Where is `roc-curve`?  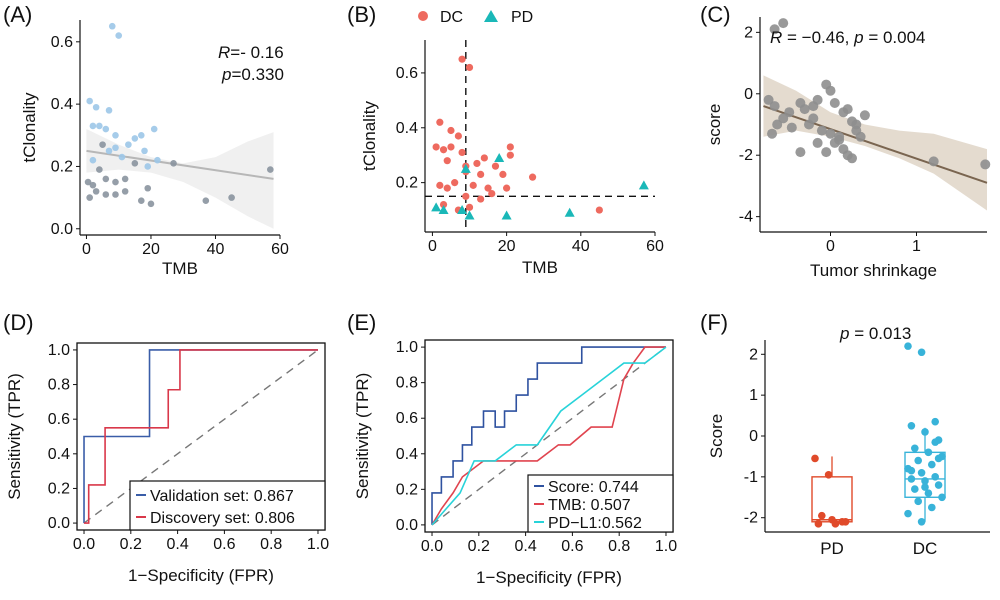 roc-curve is located at coordinates (549, 436).